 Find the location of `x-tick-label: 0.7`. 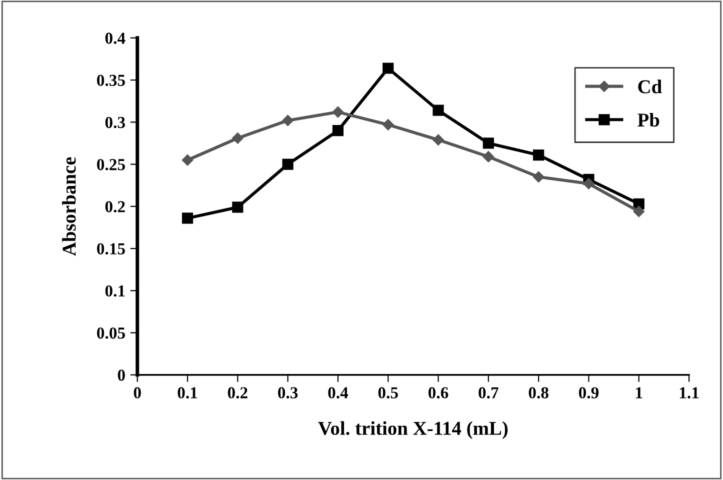

x-tick-label: 0.7 is located at coordinates (488, 392).